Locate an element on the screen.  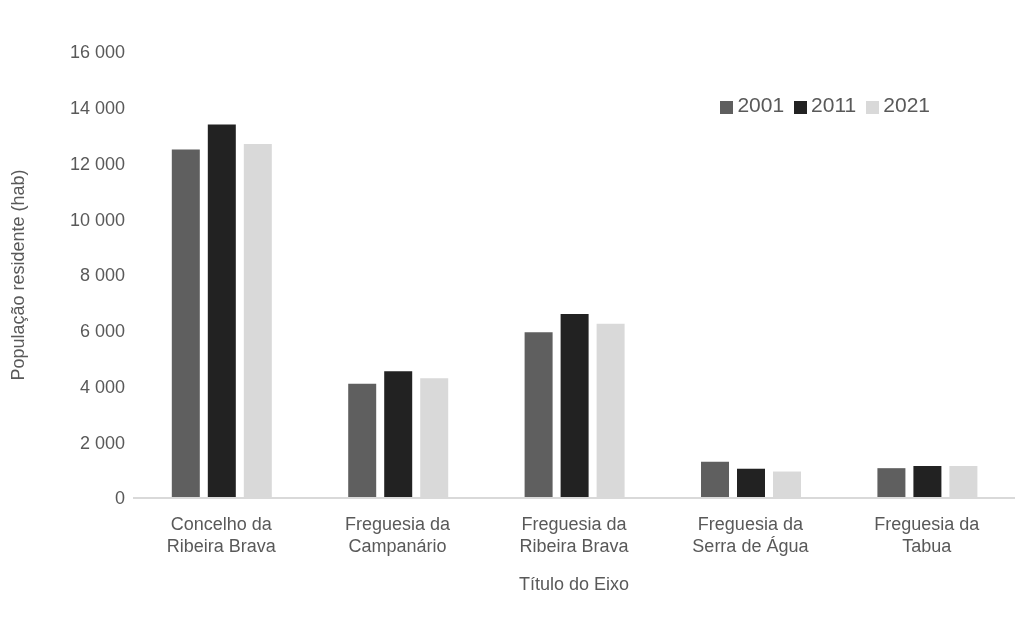
x-tick-label: Freguesia da Ribeira Brava is located at coordinates (574, 535).